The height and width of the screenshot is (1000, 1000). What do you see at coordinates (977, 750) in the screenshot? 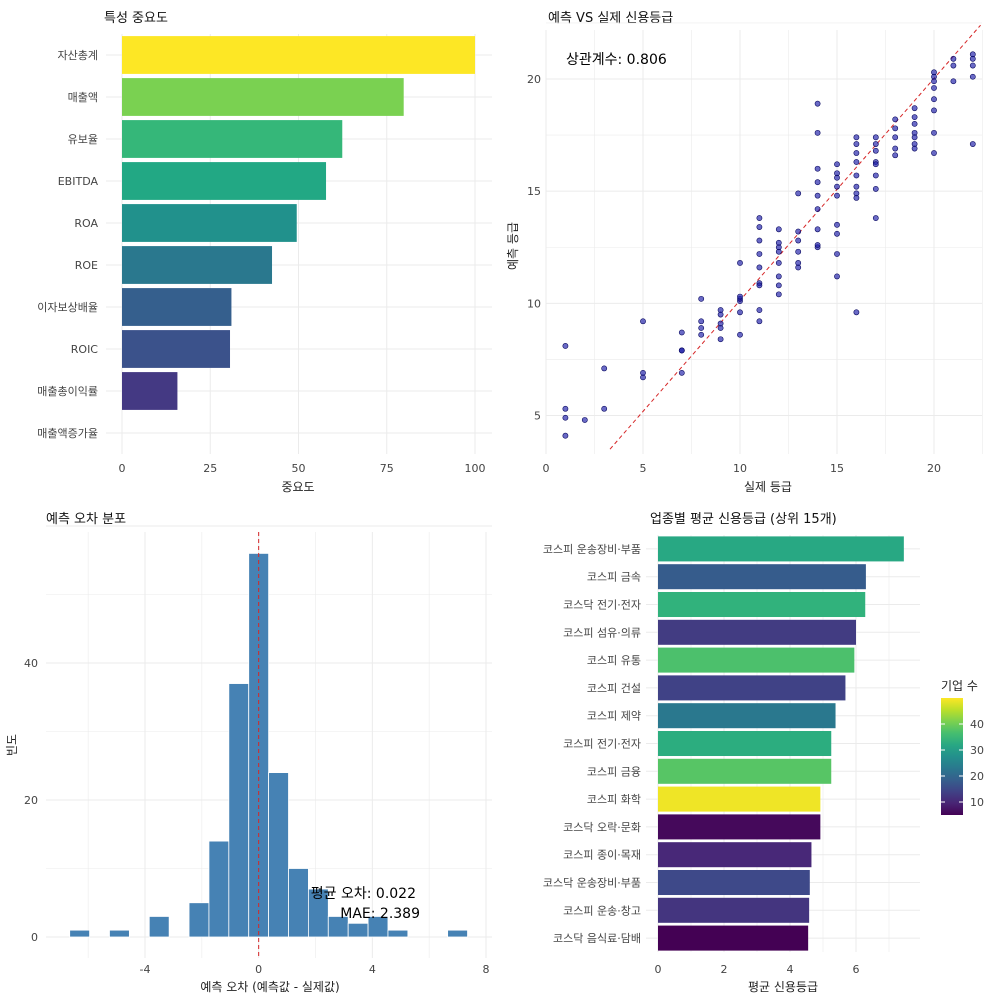
I see `legend-tick-label: 30` at bounding box center [977, 750].